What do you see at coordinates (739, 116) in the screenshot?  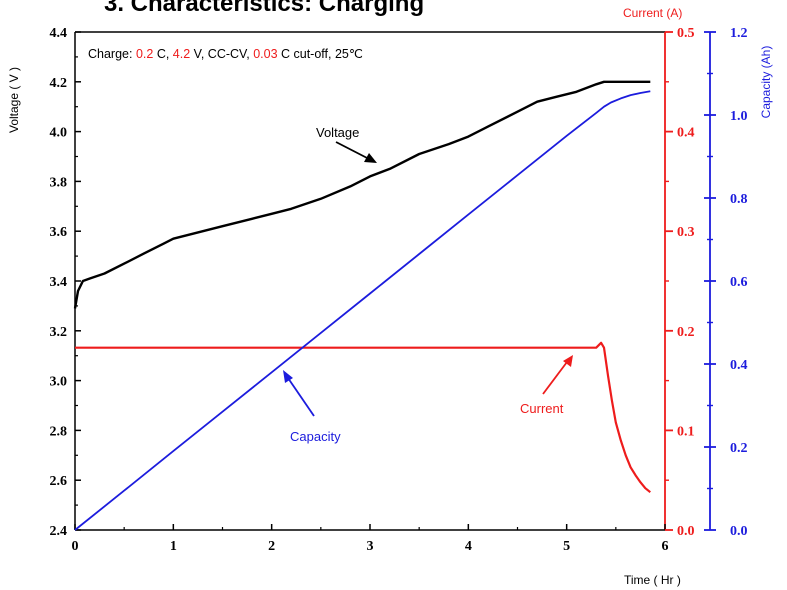 I see `capacity-tick-label: 1.0` at bounding box center [739, 116].